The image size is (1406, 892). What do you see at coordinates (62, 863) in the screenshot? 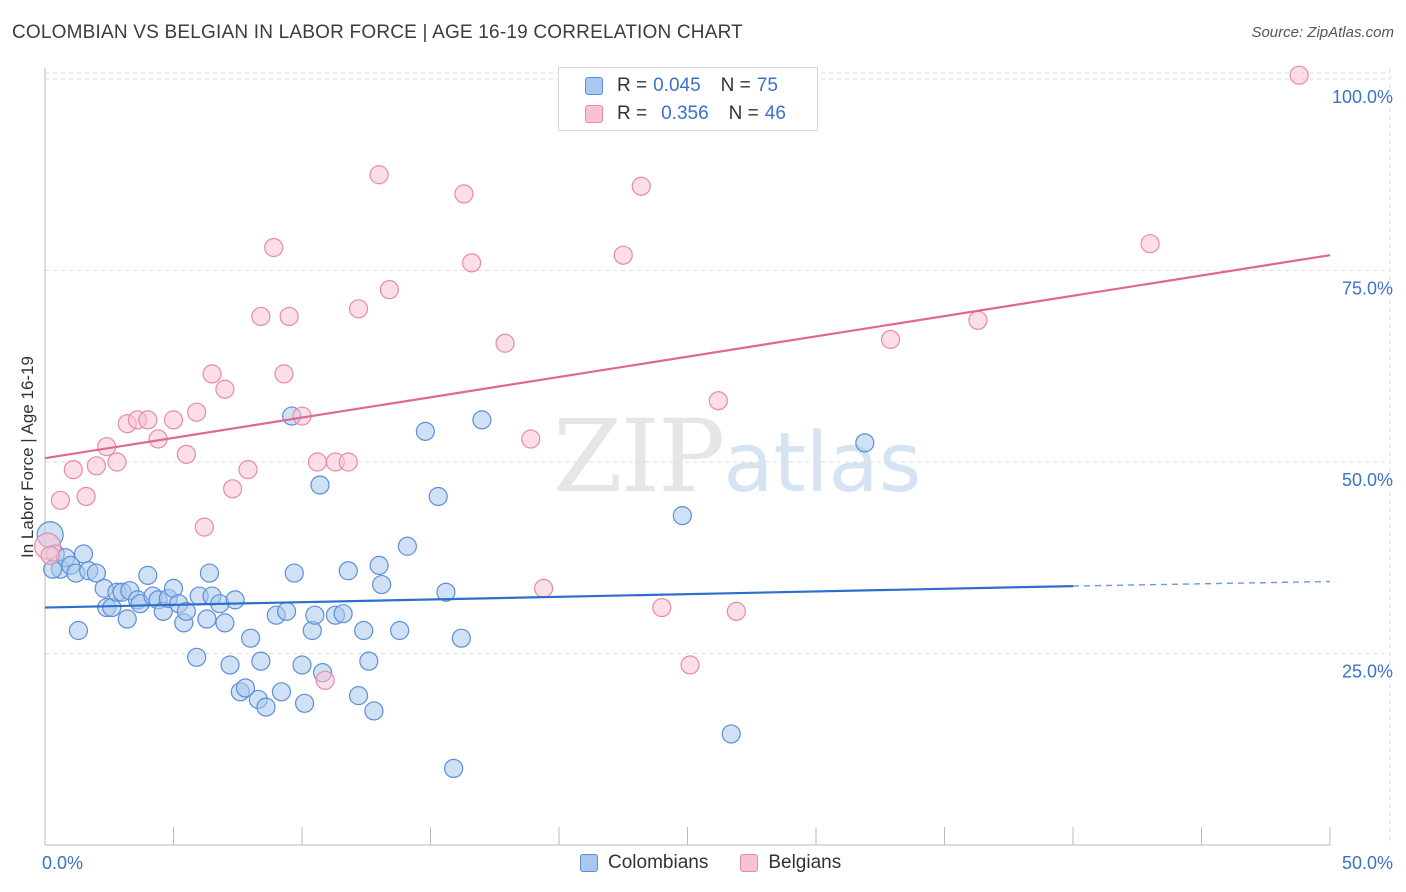
I see `x-tick-label-min: 0.0%` at bounding box center [62, 863].